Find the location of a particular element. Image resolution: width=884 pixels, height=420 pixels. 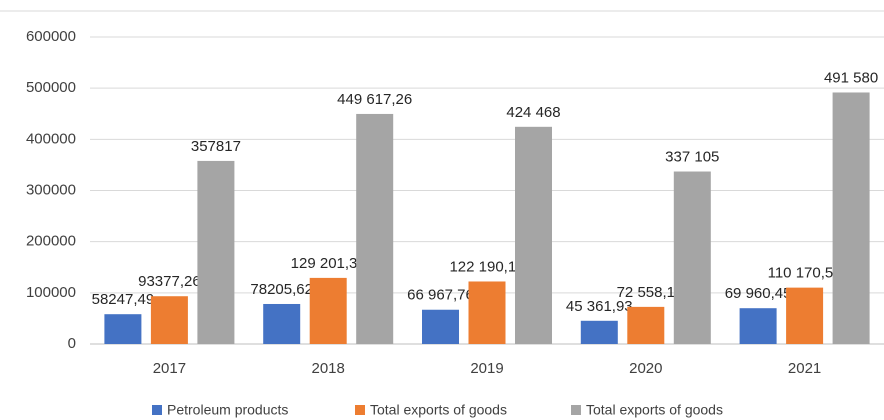

x-tick-label: 2021 is located at coordinates (804, 368).